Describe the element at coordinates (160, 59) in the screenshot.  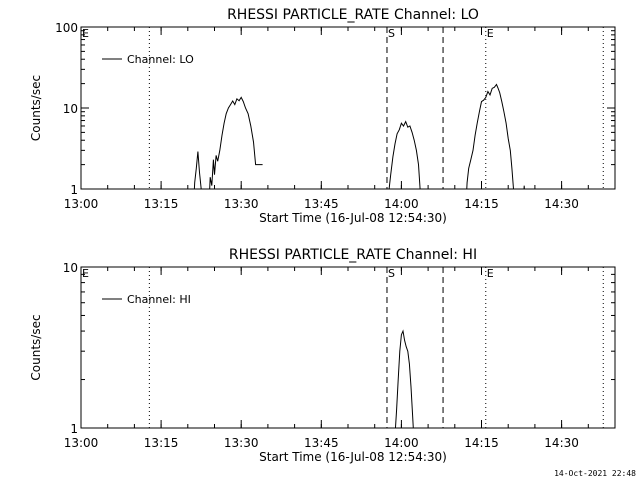
I see `legend-label: Channel: LO` at that location.